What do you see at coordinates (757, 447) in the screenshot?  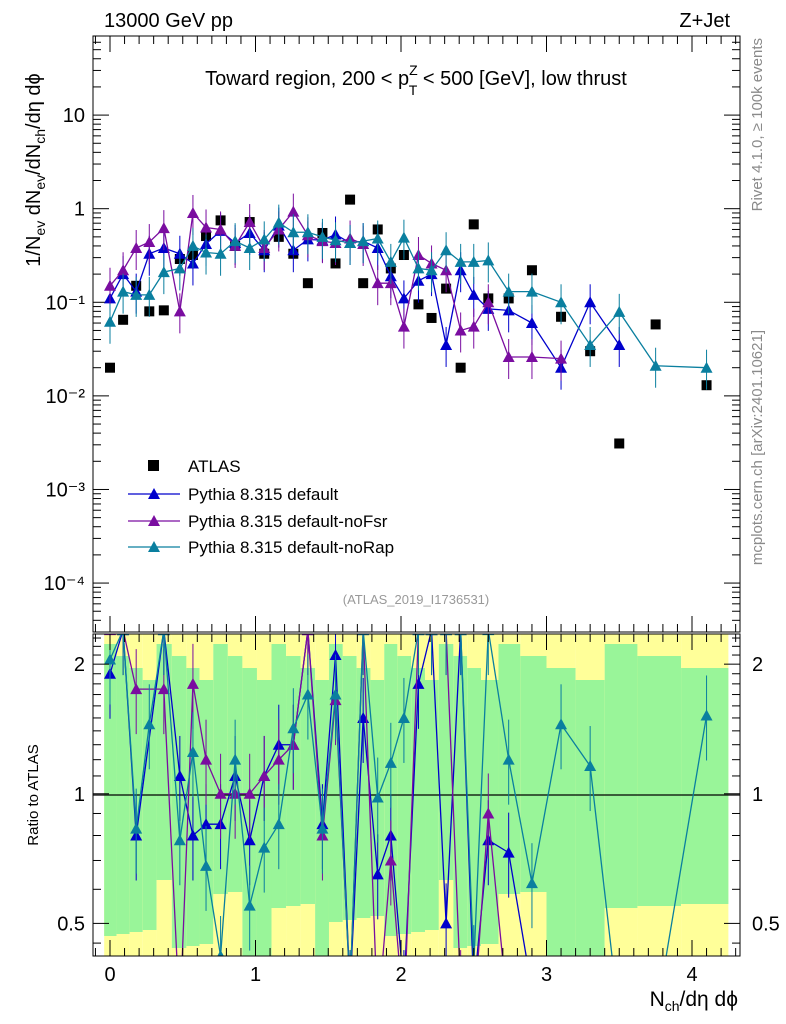 I see `side-label-bottom: mcplots.cern.ch [arXiv:2401.10621]` at bounding box center [757, 447].